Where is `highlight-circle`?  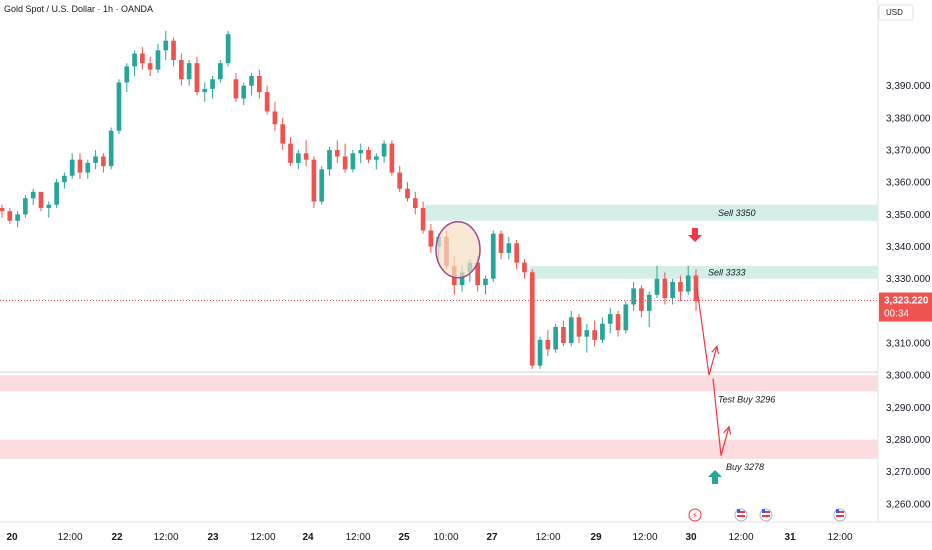
highlight-circle is located at coordinates (458, 250).